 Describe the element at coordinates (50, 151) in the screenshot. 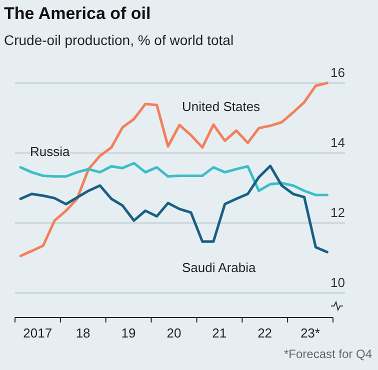

I see `series-label: Russia` at that location.